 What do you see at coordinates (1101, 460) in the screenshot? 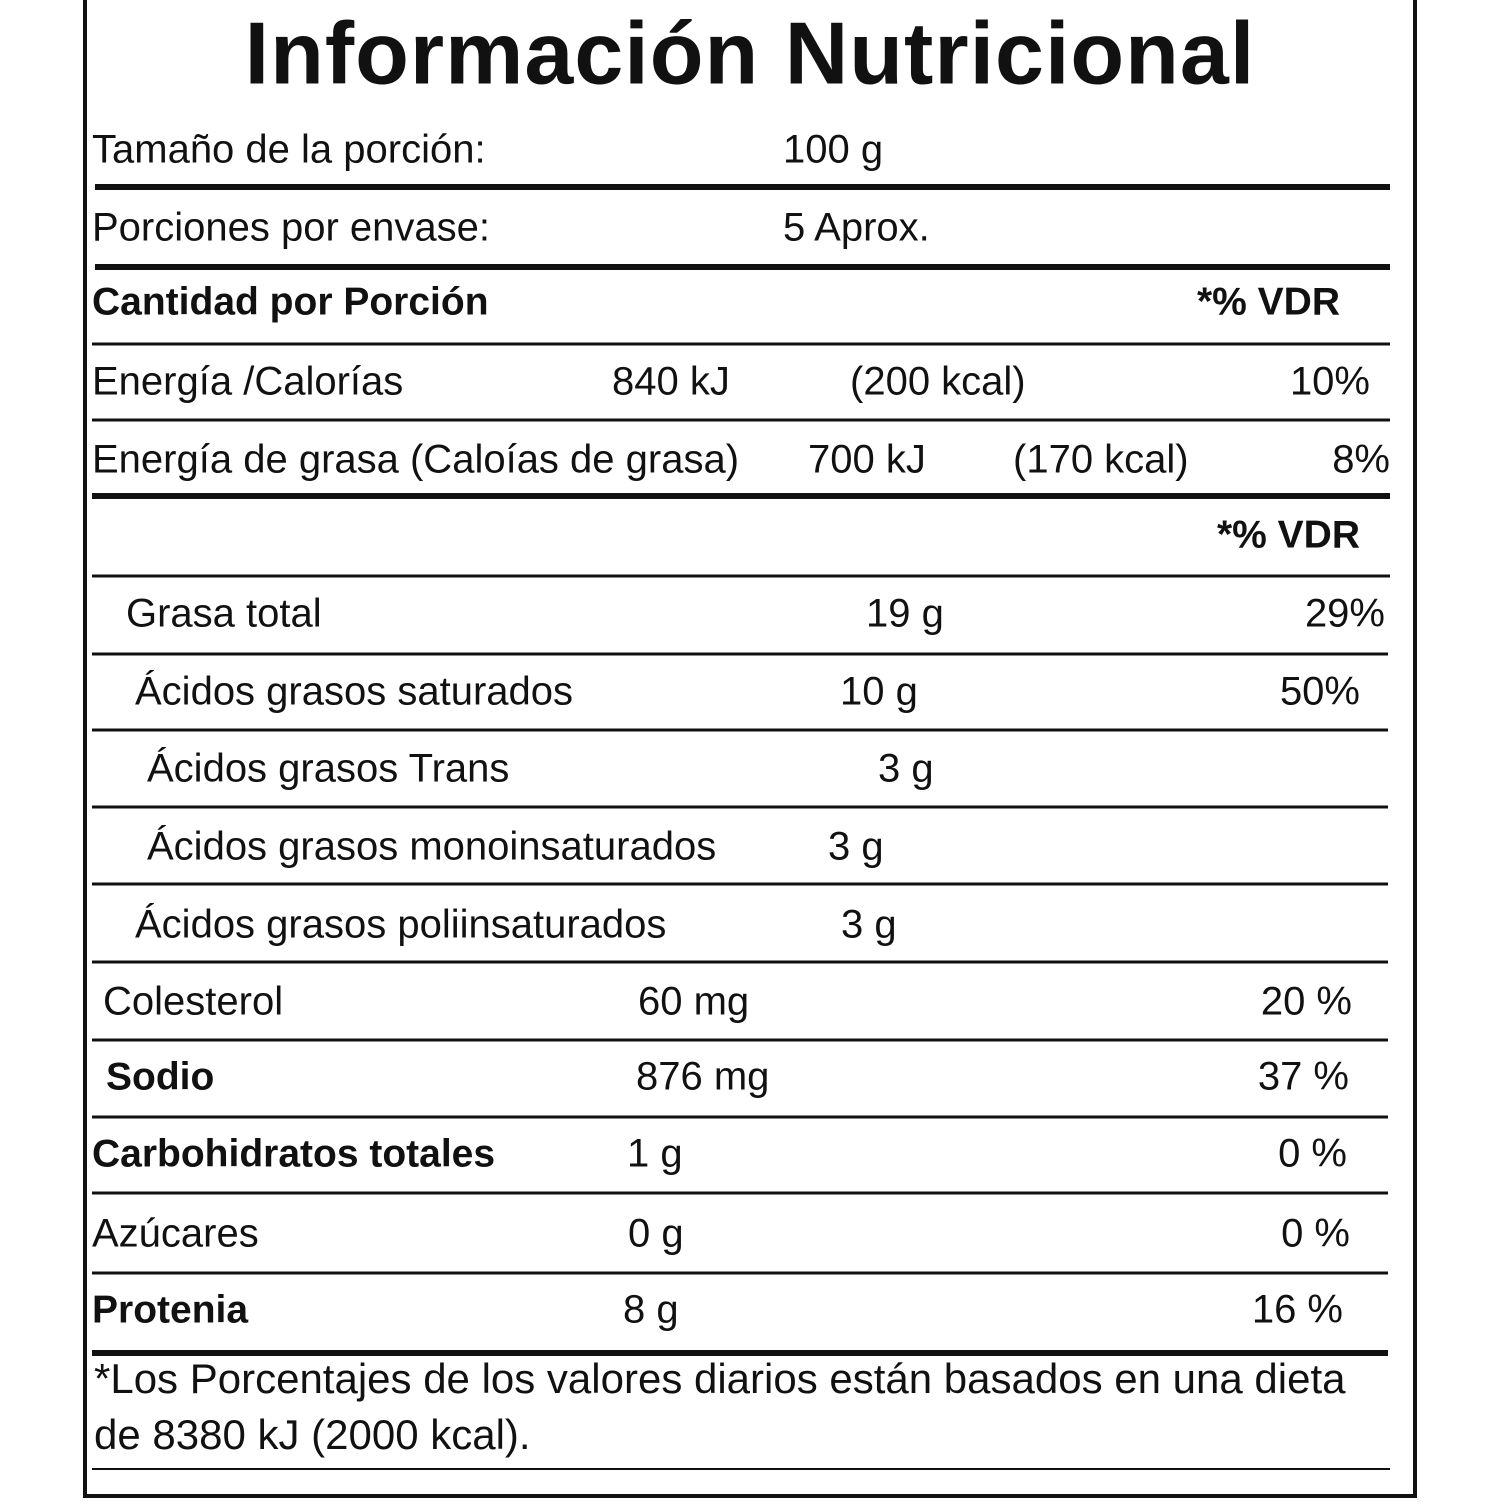
I see `energy-cell: (170 kcal)` at bounding box center [1101, 460].